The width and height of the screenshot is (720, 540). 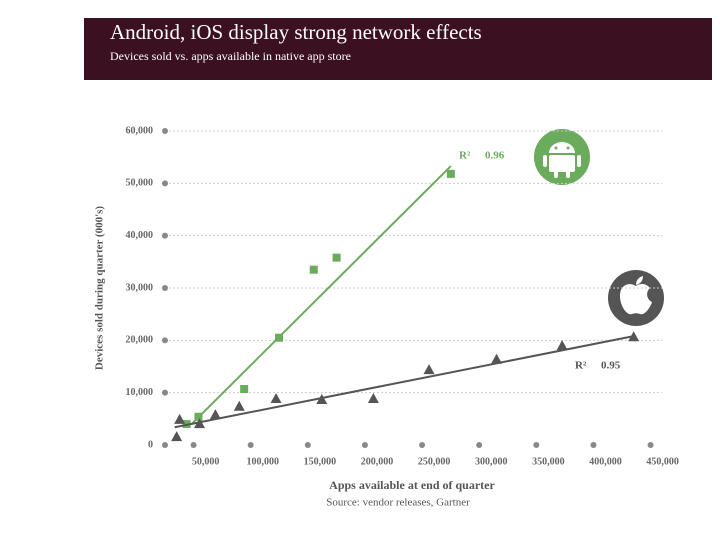 I want to click on x-tick-label: 200,000, so click(x=377, y=461).